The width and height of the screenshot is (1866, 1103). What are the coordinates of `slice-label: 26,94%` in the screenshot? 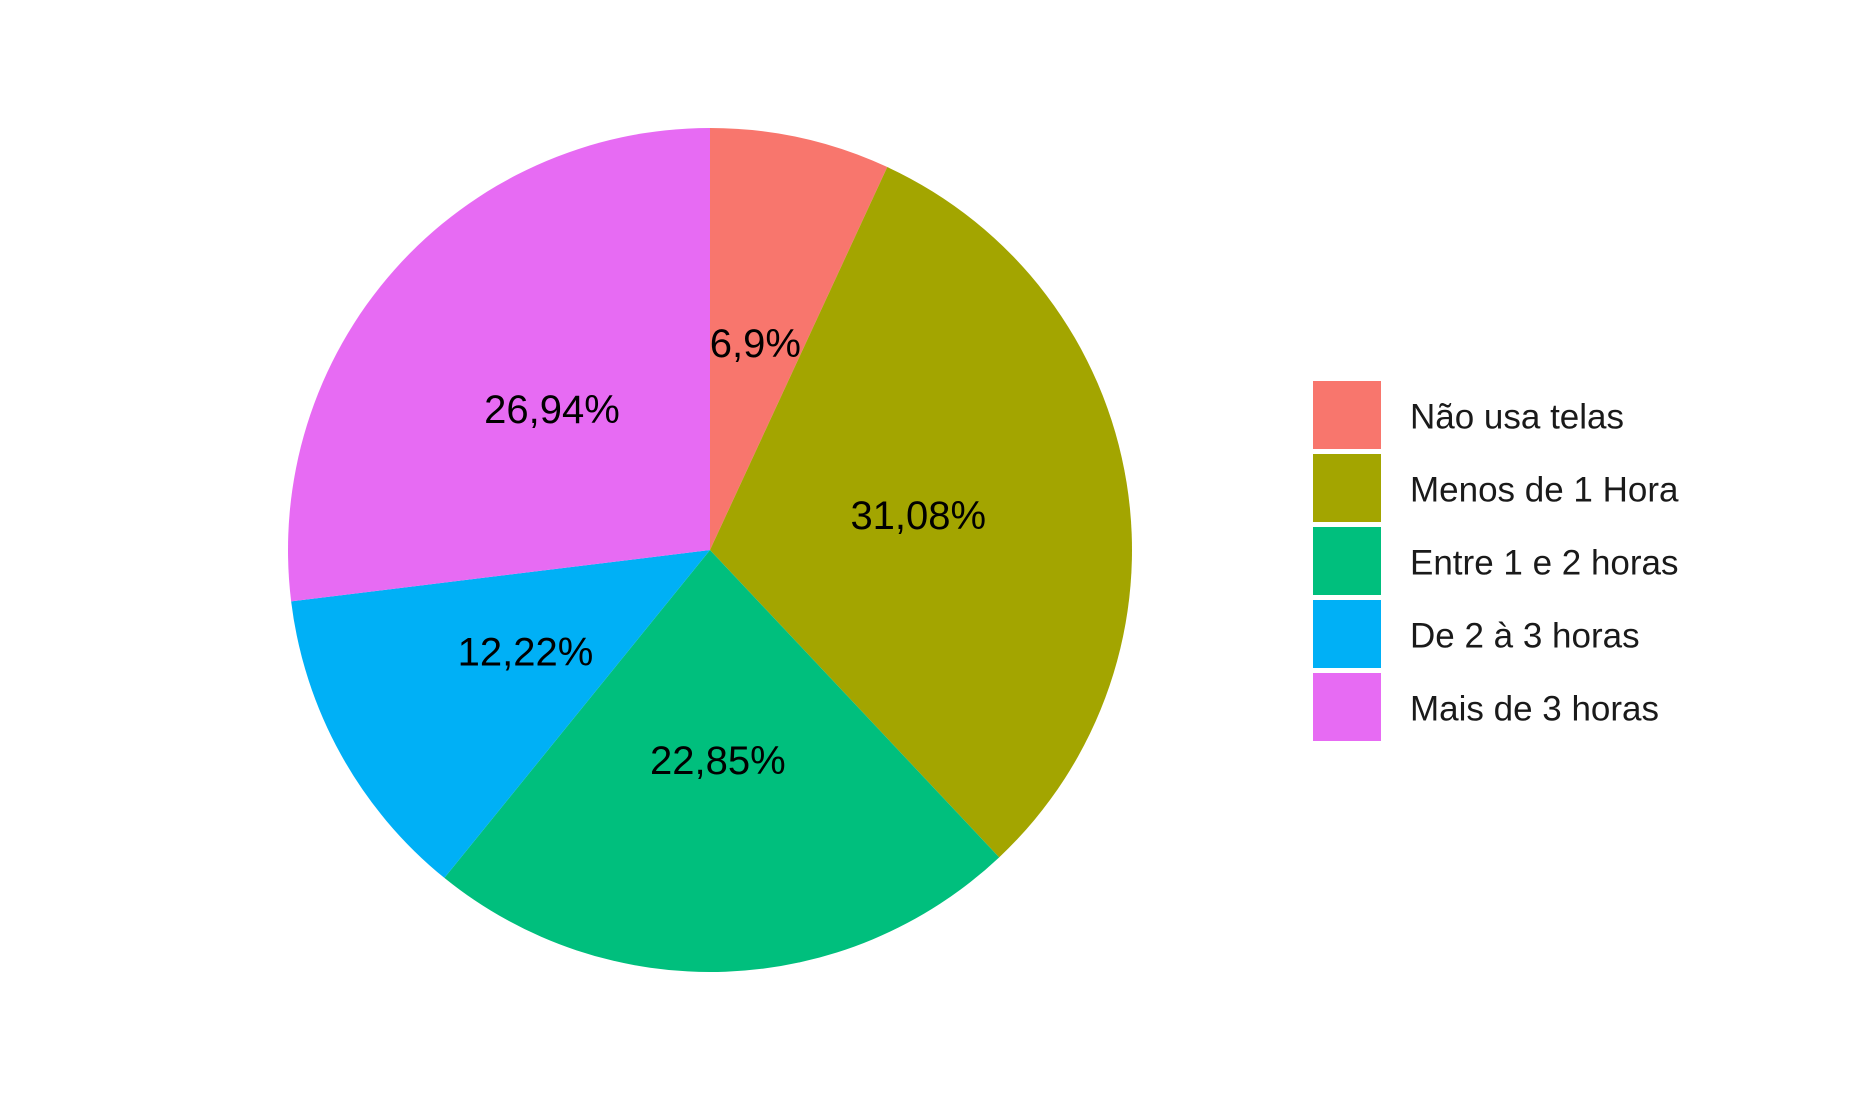 It's located at (552, 410).